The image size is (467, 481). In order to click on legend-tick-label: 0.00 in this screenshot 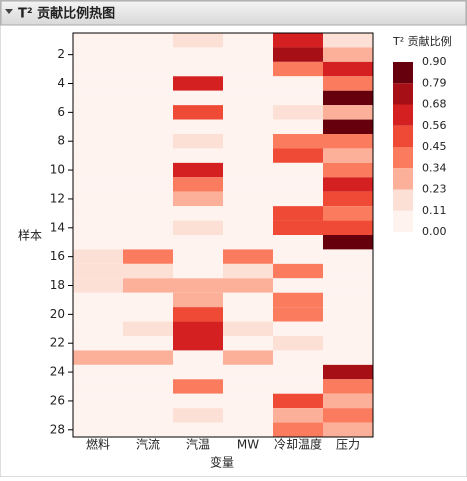, I will do `click(434, 231)`.